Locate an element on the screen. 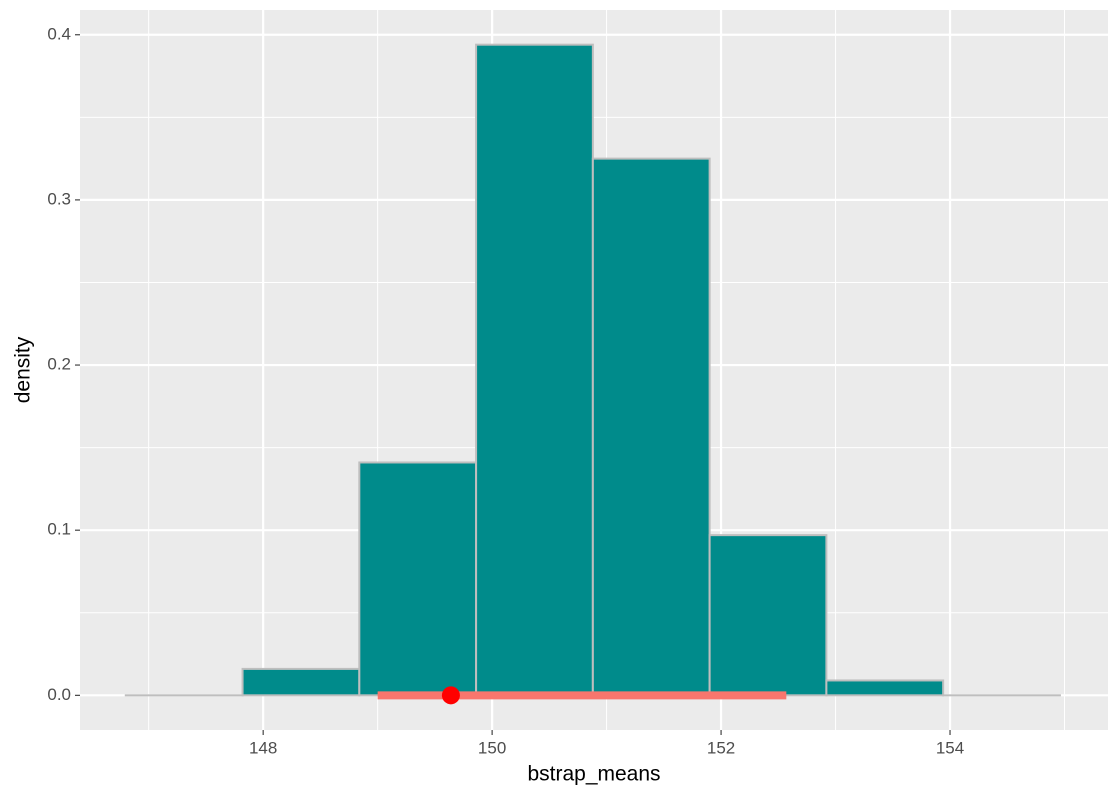 The height and width of the screenshot is (800, 1120). x-tick-label: 150 is located at coordinates (492, 747).